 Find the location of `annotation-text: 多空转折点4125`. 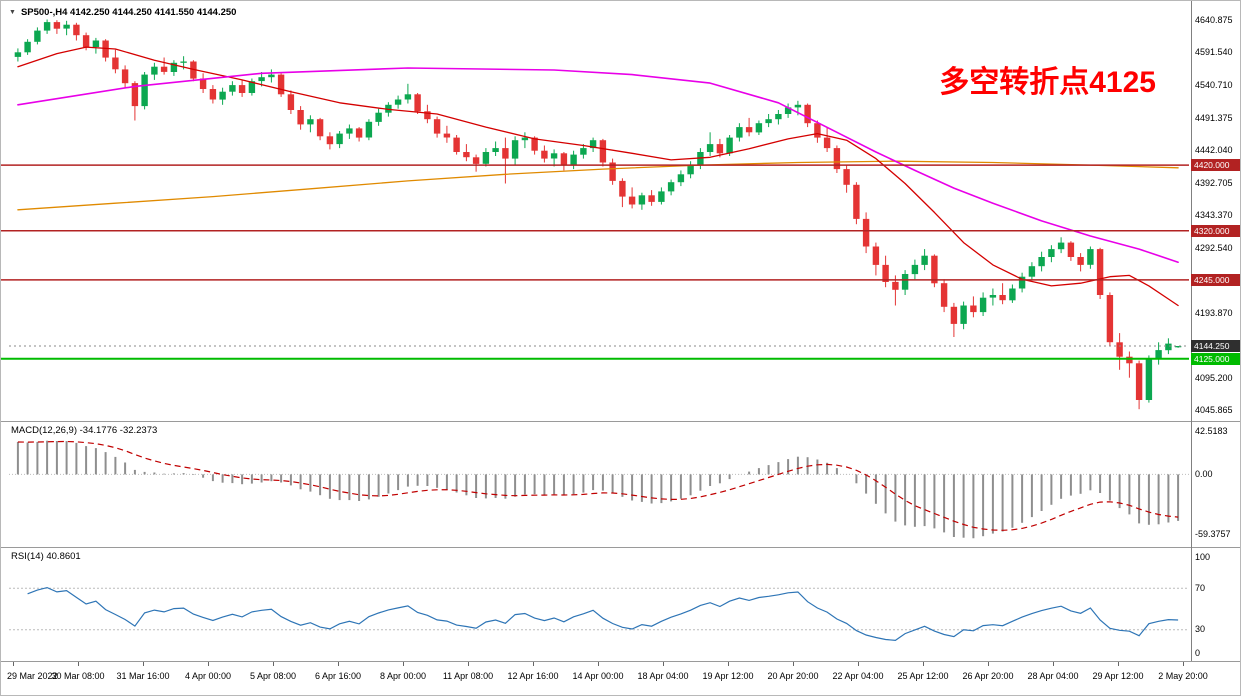

annotation-text: 多空转折点4125 is located at coordinates (1047, 82).